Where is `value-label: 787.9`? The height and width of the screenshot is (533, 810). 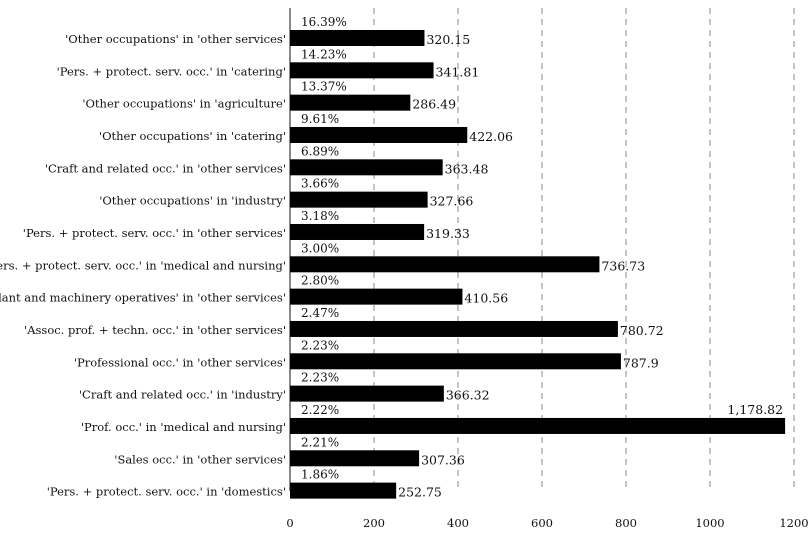
value-label: 787.9 is located at coordinates (641, 362).